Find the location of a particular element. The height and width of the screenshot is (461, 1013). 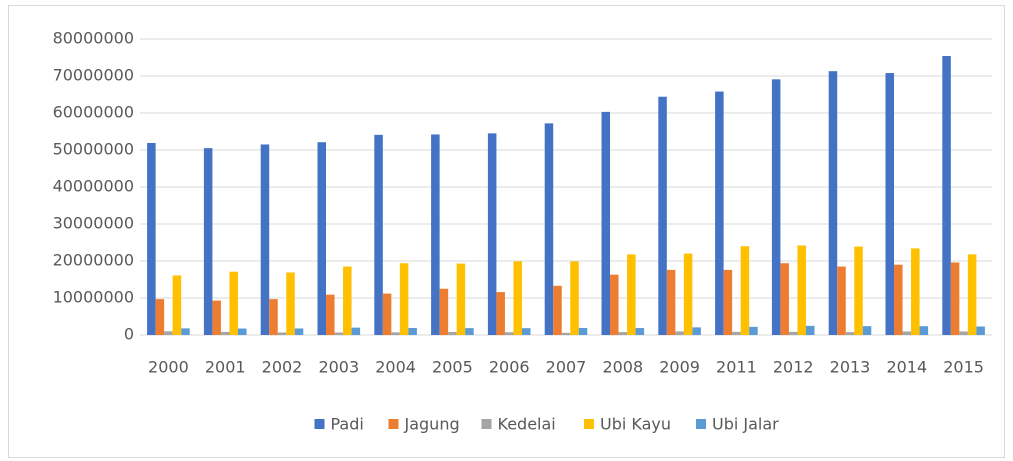

x-tick-label: 2014 is located at coordinates (906, 367).